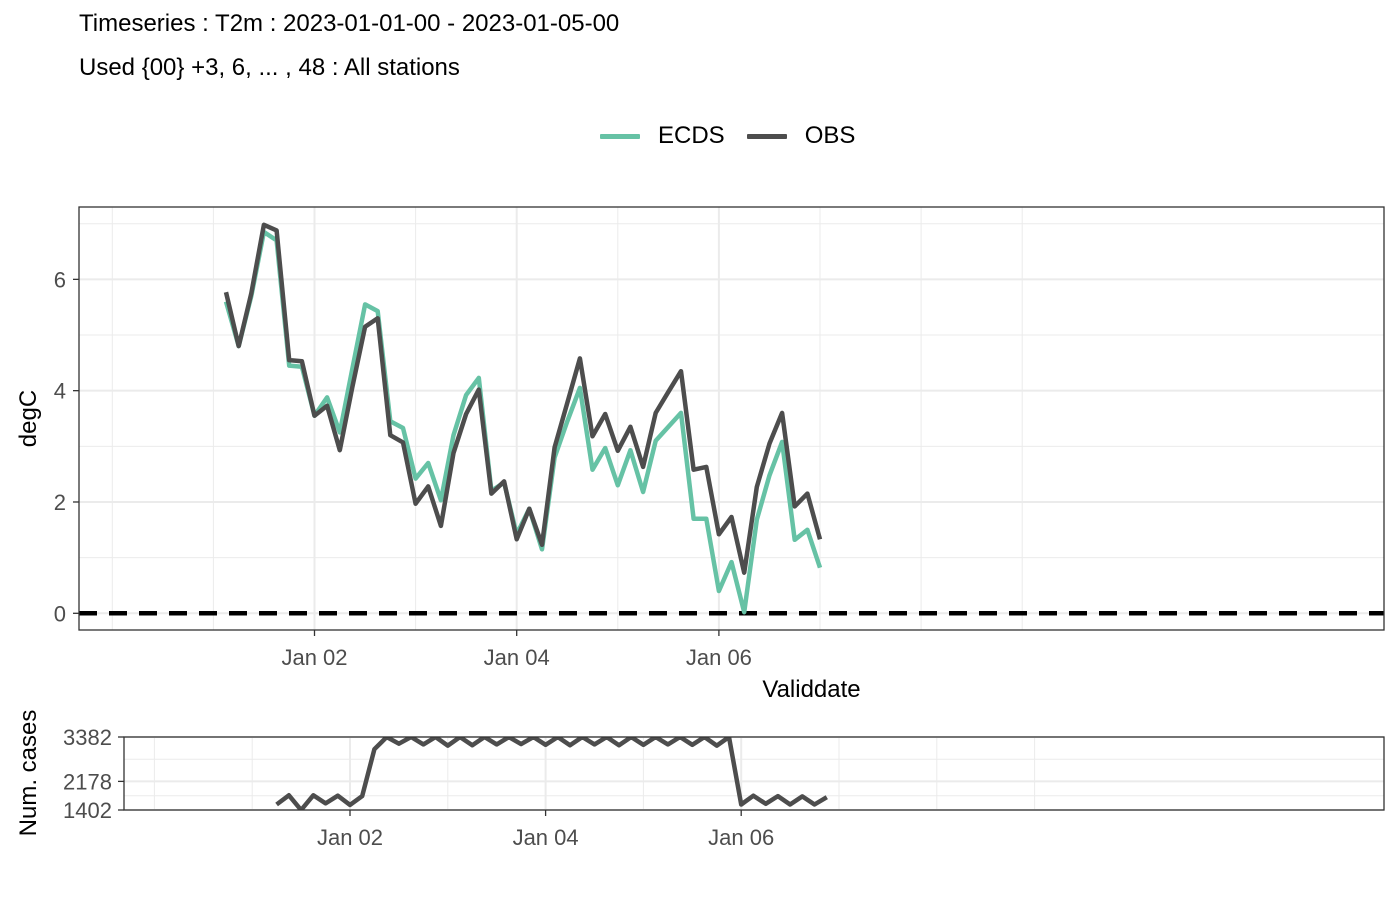 The width and height of the screenshot is (1400, 900). Describe the element at coordinates (60, 391) in the screenshot. I see `y-tick-label: 4` at that location.